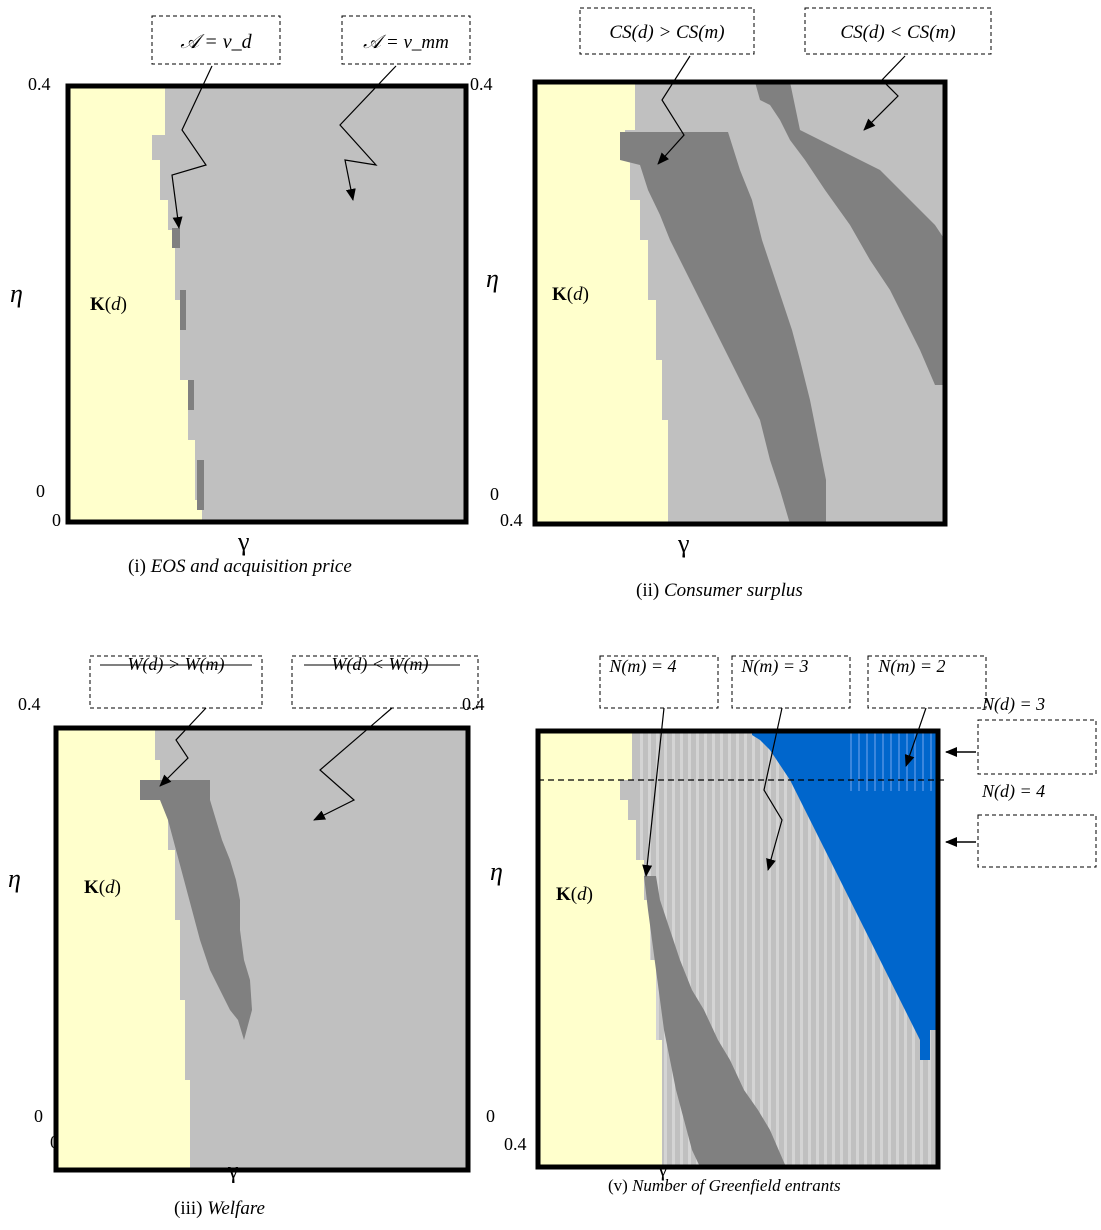 The width and height of the screenshot is (1101, 1230). What do you see at coordinates (659, 682) in the screenshot?
I see `panel-v-box-n4` at bounding box center [659, 682].